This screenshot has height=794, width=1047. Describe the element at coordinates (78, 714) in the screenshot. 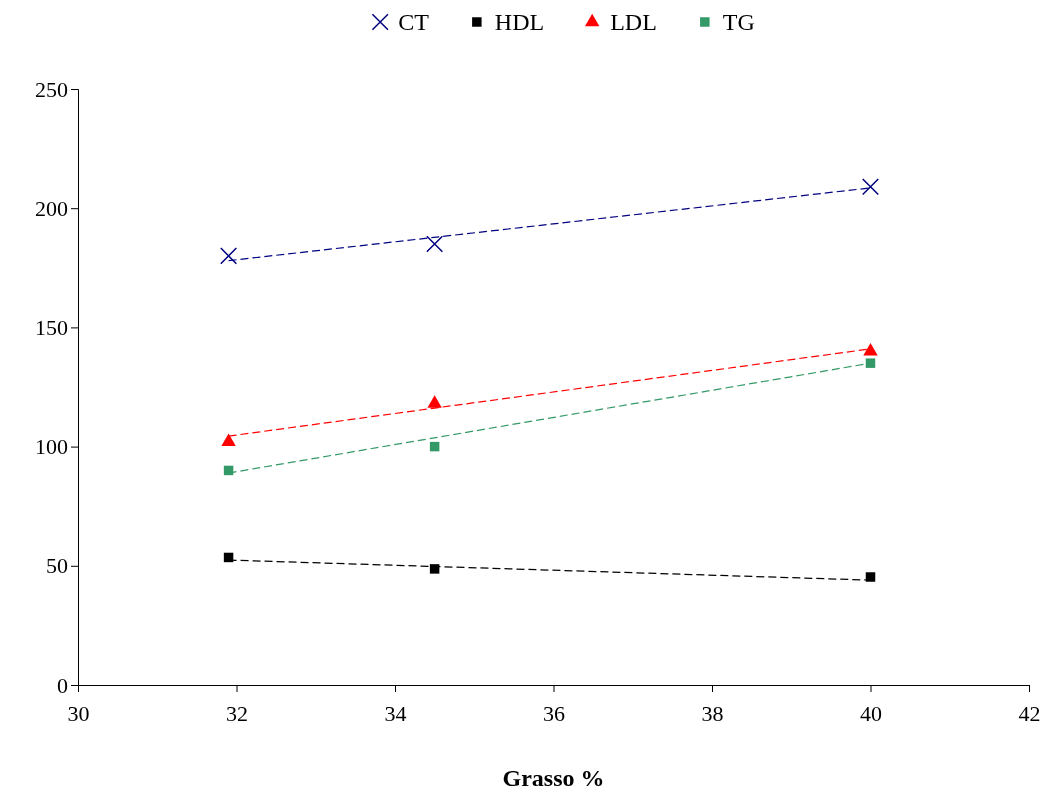

I see `x-tick-label: 30` at that location.